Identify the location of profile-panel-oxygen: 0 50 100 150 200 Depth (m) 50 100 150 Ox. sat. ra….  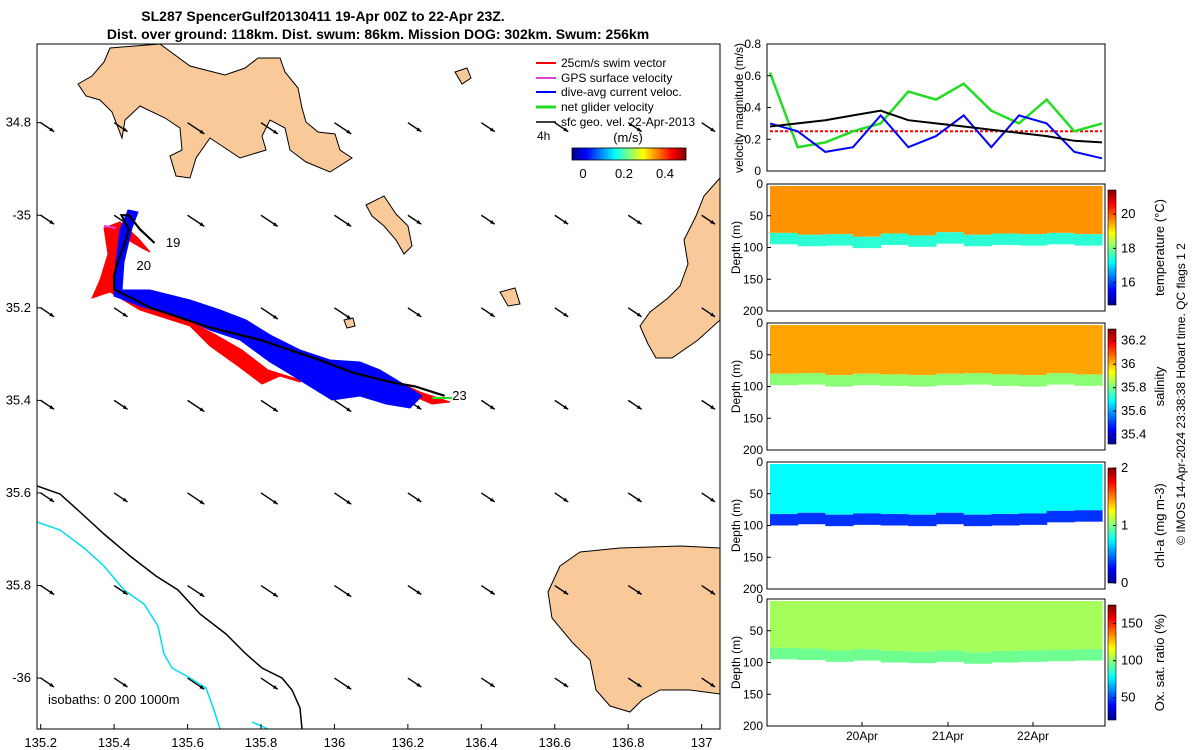
(948, 667).